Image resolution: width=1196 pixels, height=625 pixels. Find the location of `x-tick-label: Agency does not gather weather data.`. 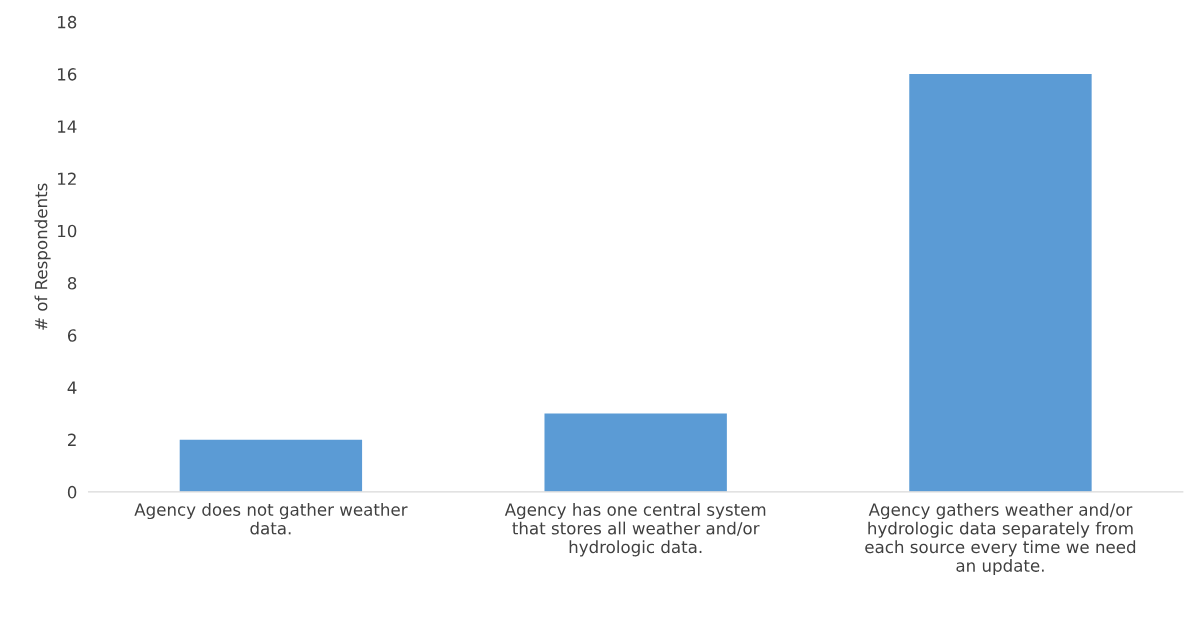

x-tick-label: Agency does not gather weather data. is located at coordinates (271, 518).